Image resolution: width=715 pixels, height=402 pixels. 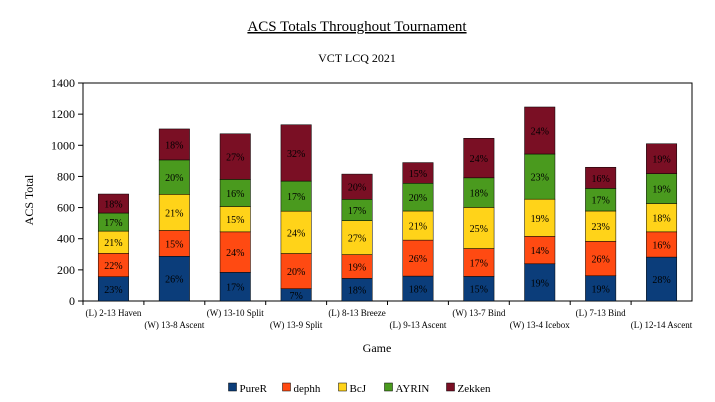 What do you see at coordinates (235, 313) in the screenshot?
I see `x-tick-label: (W) 13-10 Split` at bounding box center [235, 313].